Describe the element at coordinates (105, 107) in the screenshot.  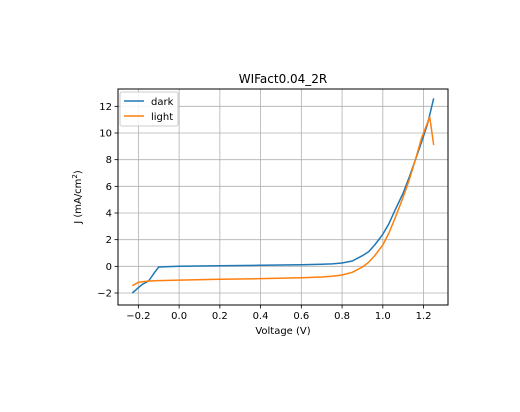
I see `y-tick-label: 12` at that location.